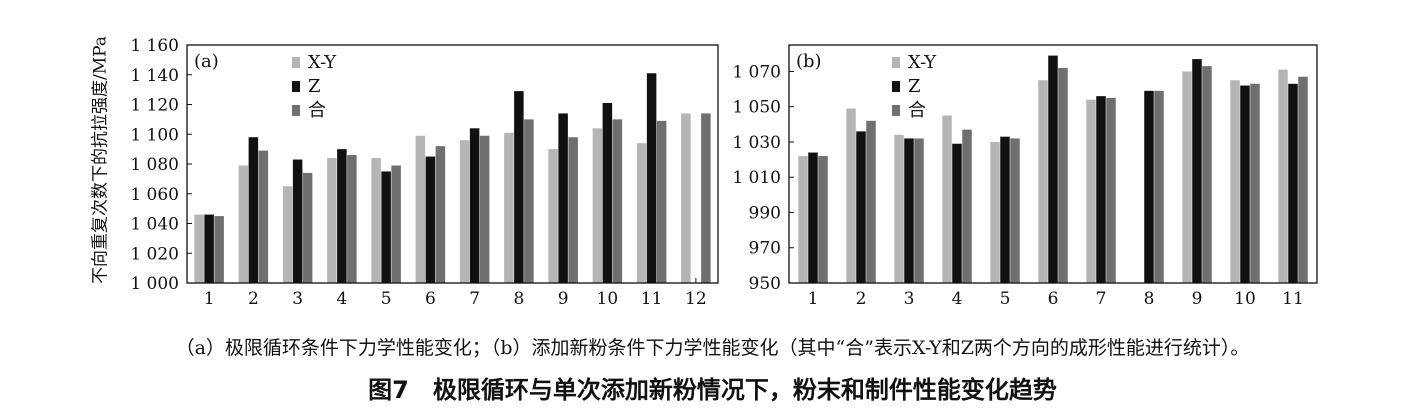 The width and height of the screenshot is (1425, 411). What do you see at coordinates (765, 249) in the screenshot?
I see `y-tick-label: 970` at bounding box center [765, 249].